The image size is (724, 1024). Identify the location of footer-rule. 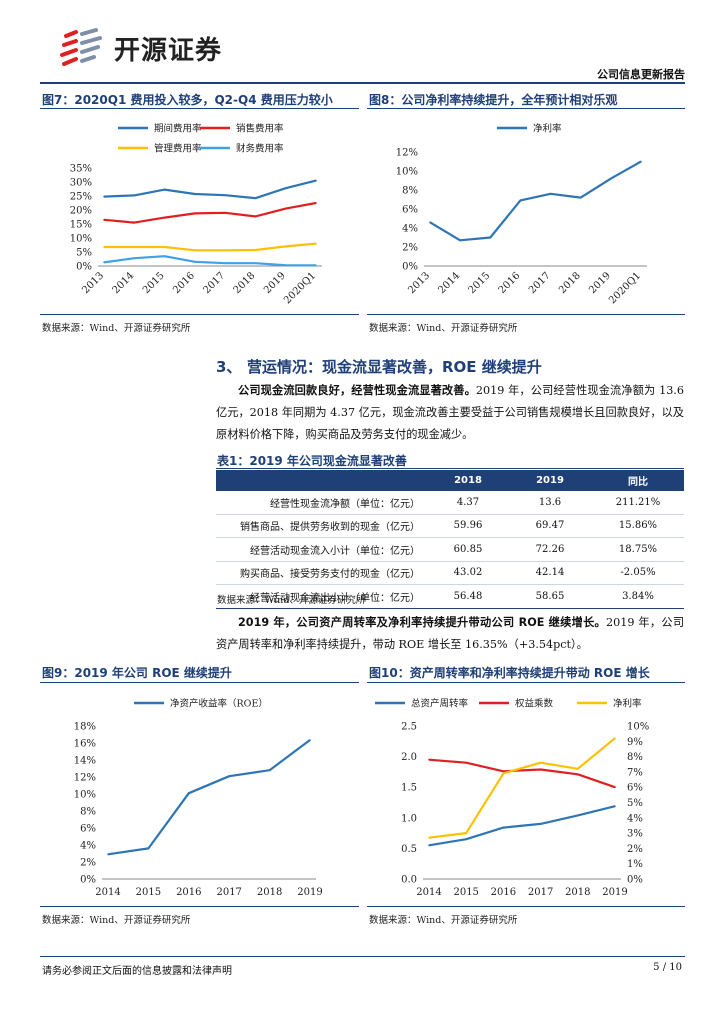
(362, 956).